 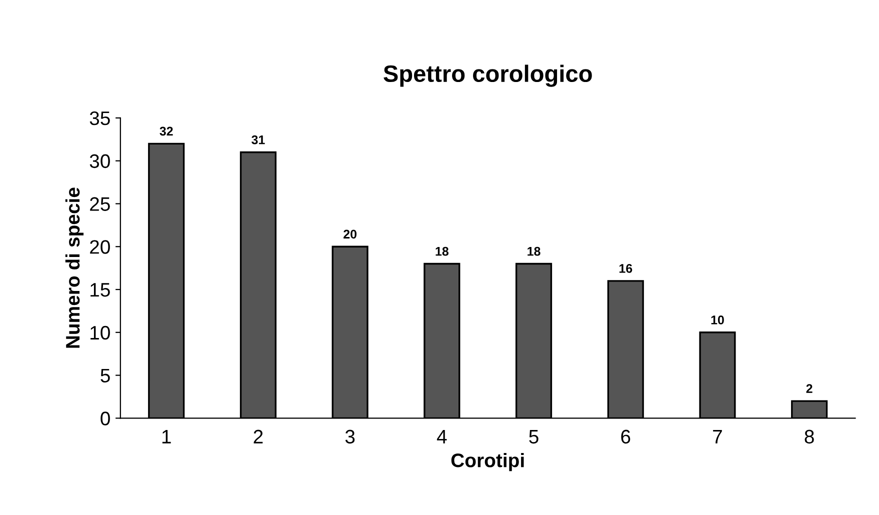 I want to click on y-axis-title: Numero di specie, so click(x=74, y=268).